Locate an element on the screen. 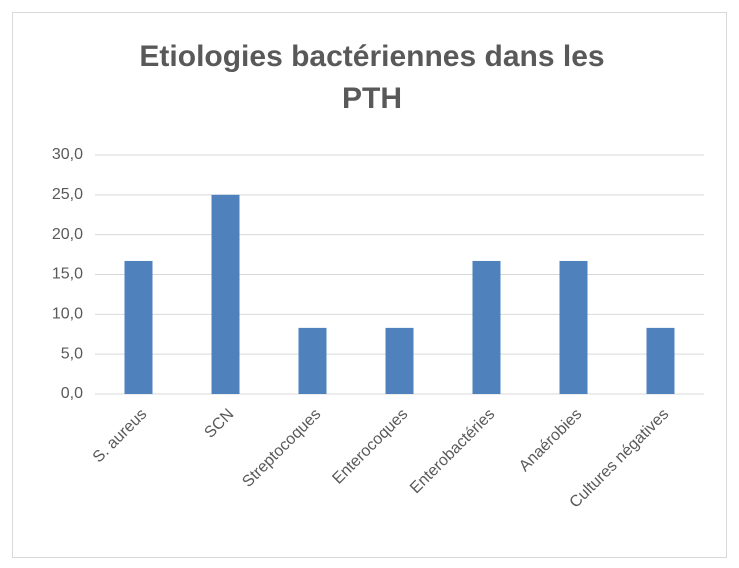 Image resolution: width=739 pixels, height=568 pixels. y-tick-label: 5,0 is located at coordinates (72, 353).